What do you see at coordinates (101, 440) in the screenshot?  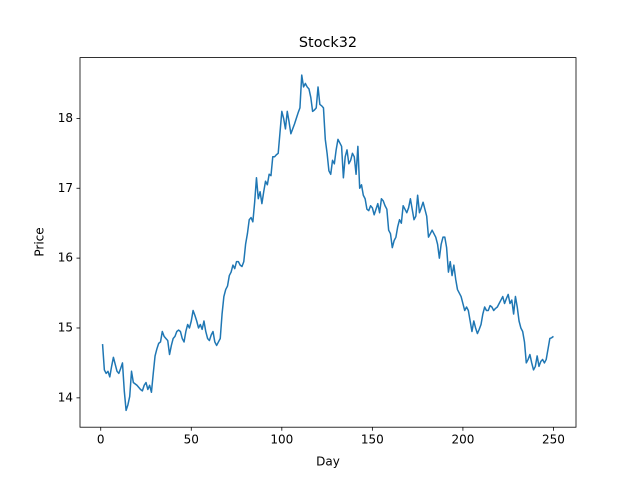 I see `x-tick-label: 0` at bounding box center [101, 440].